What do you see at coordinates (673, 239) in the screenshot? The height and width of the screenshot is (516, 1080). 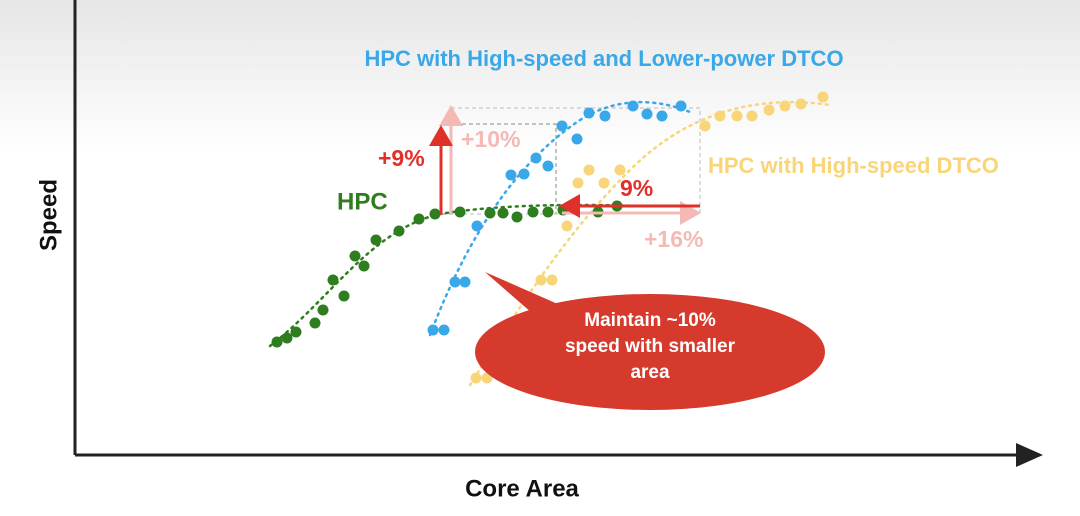 I see `annotation: +16%` at bounding box center [673, 239].